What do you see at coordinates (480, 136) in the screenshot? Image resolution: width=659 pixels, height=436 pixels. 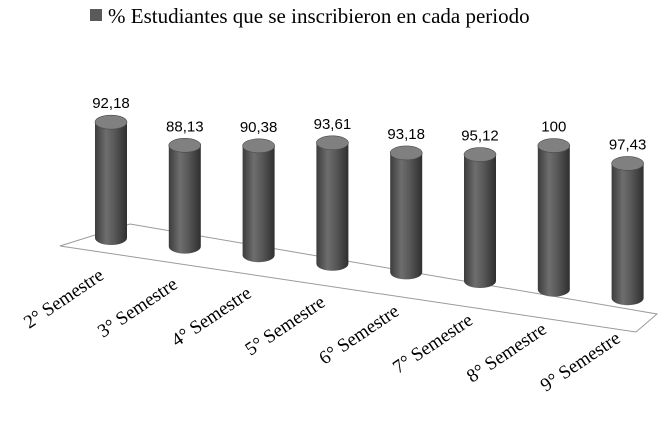 I see `value-label: 95,12` at bounding box center [480, 136].